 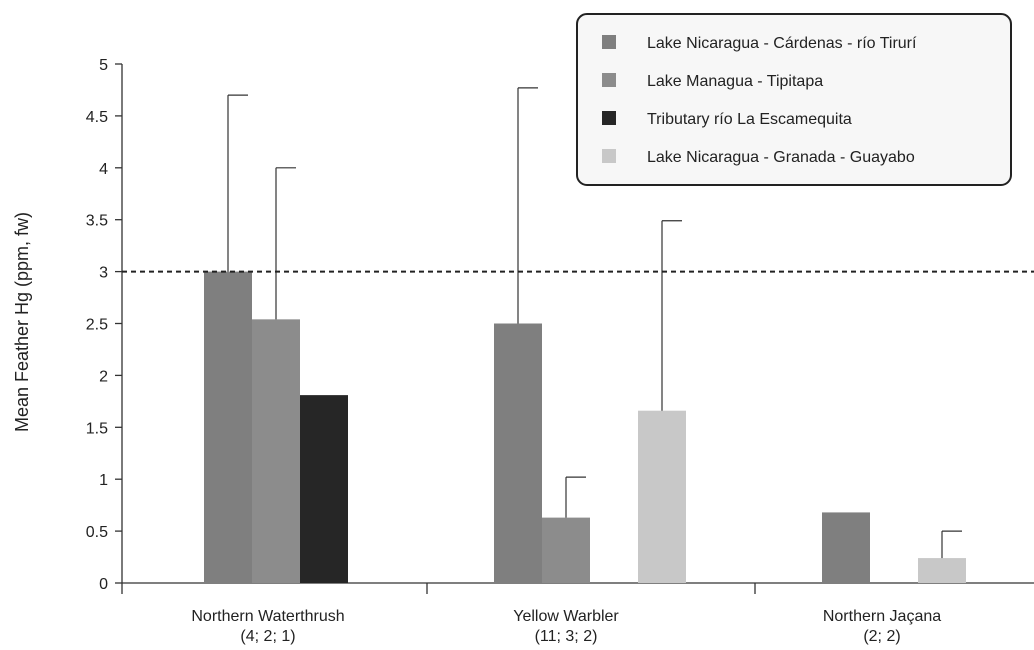 I want to click on x-tick-label: Northern Waterthrush, so click(x=267, y=616).